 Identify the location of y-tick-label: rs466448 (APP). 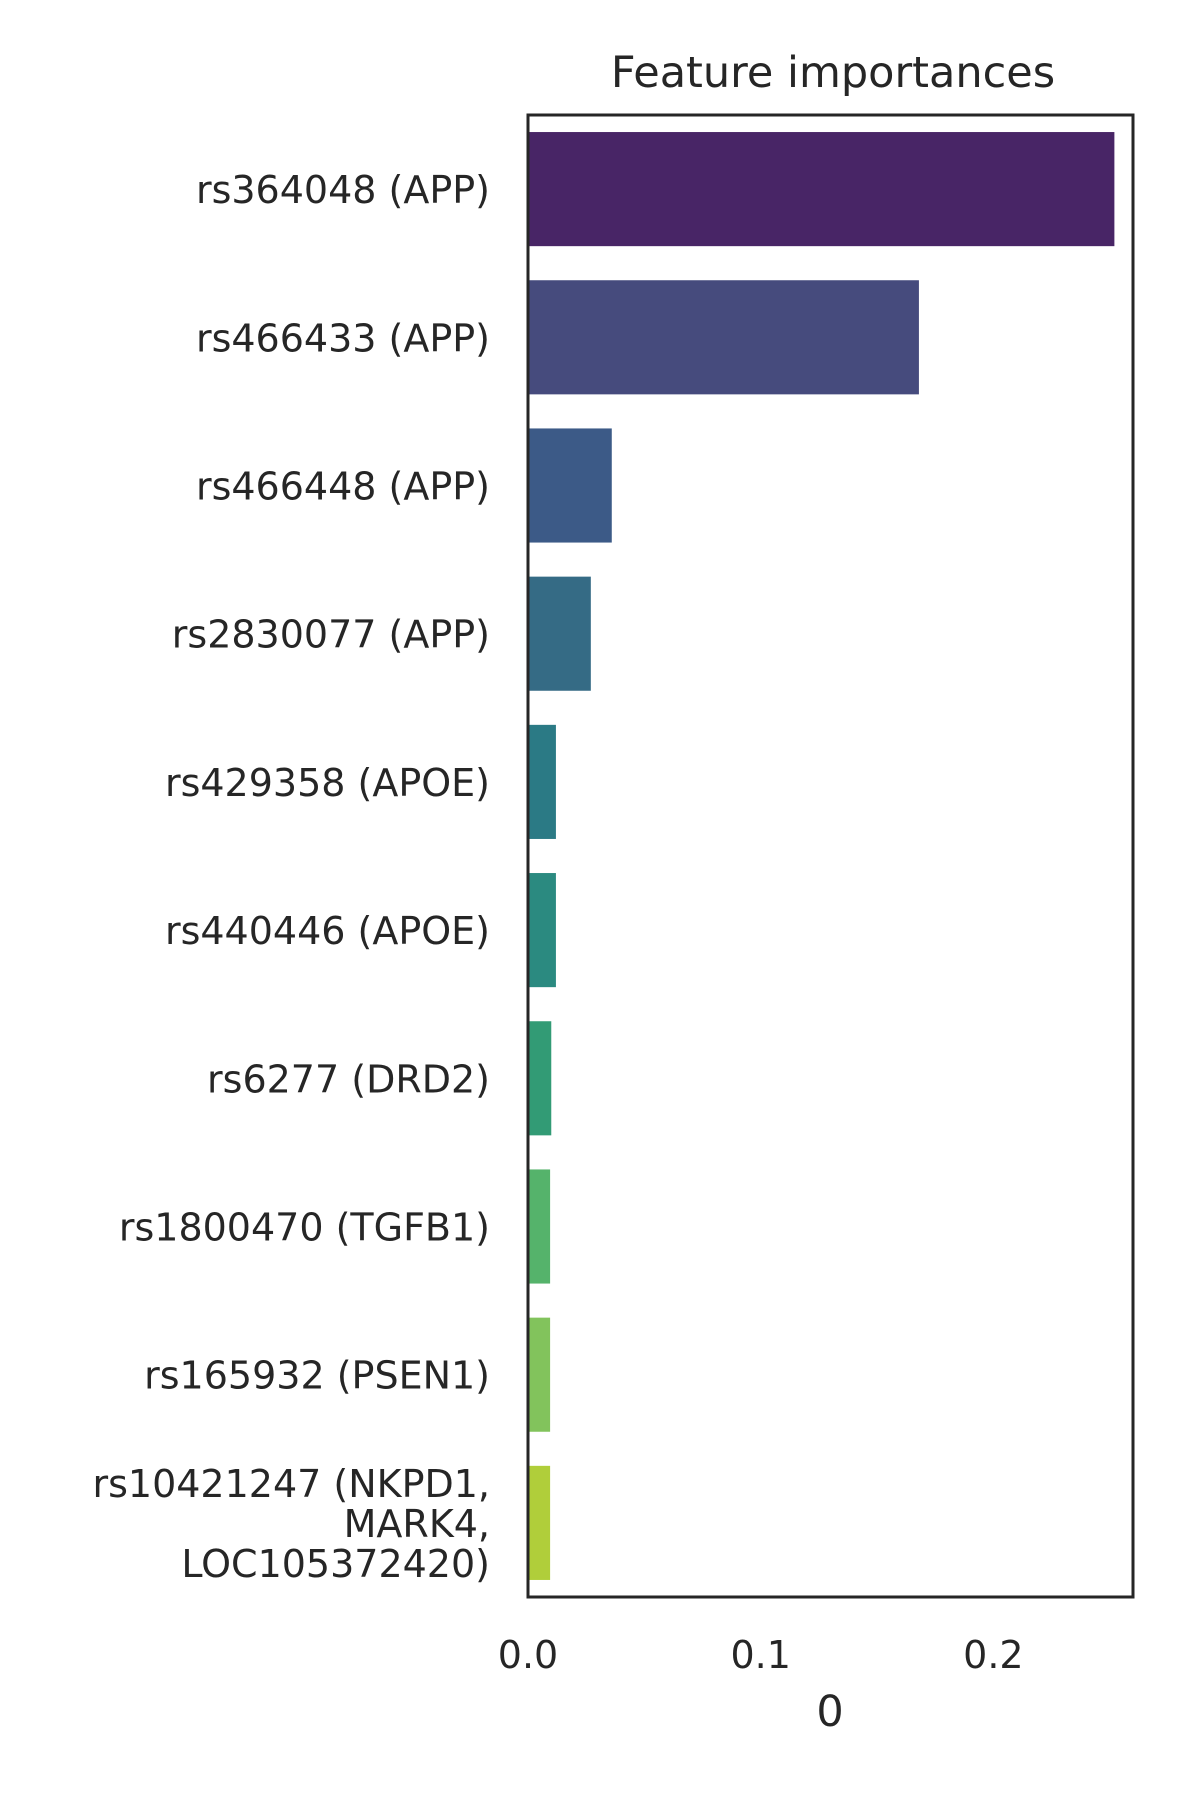
(343, 487).